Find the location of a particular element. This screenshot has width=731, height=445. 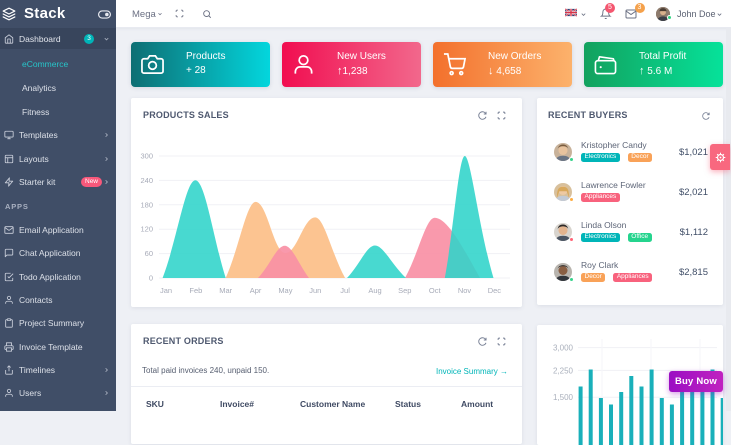

svg-text: 120 is located at coordinates (146, 229).